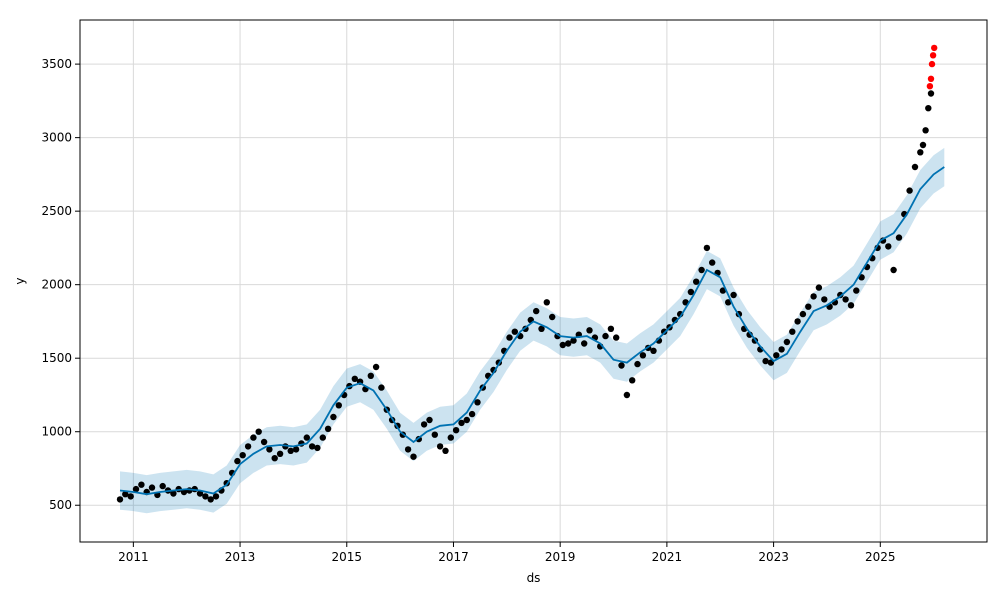 The width and height of the screenshot is (1000, 600). Describe the element at coordinates (560, 557) in the screenshot. I see `x-tick-label: 2019` at that location.